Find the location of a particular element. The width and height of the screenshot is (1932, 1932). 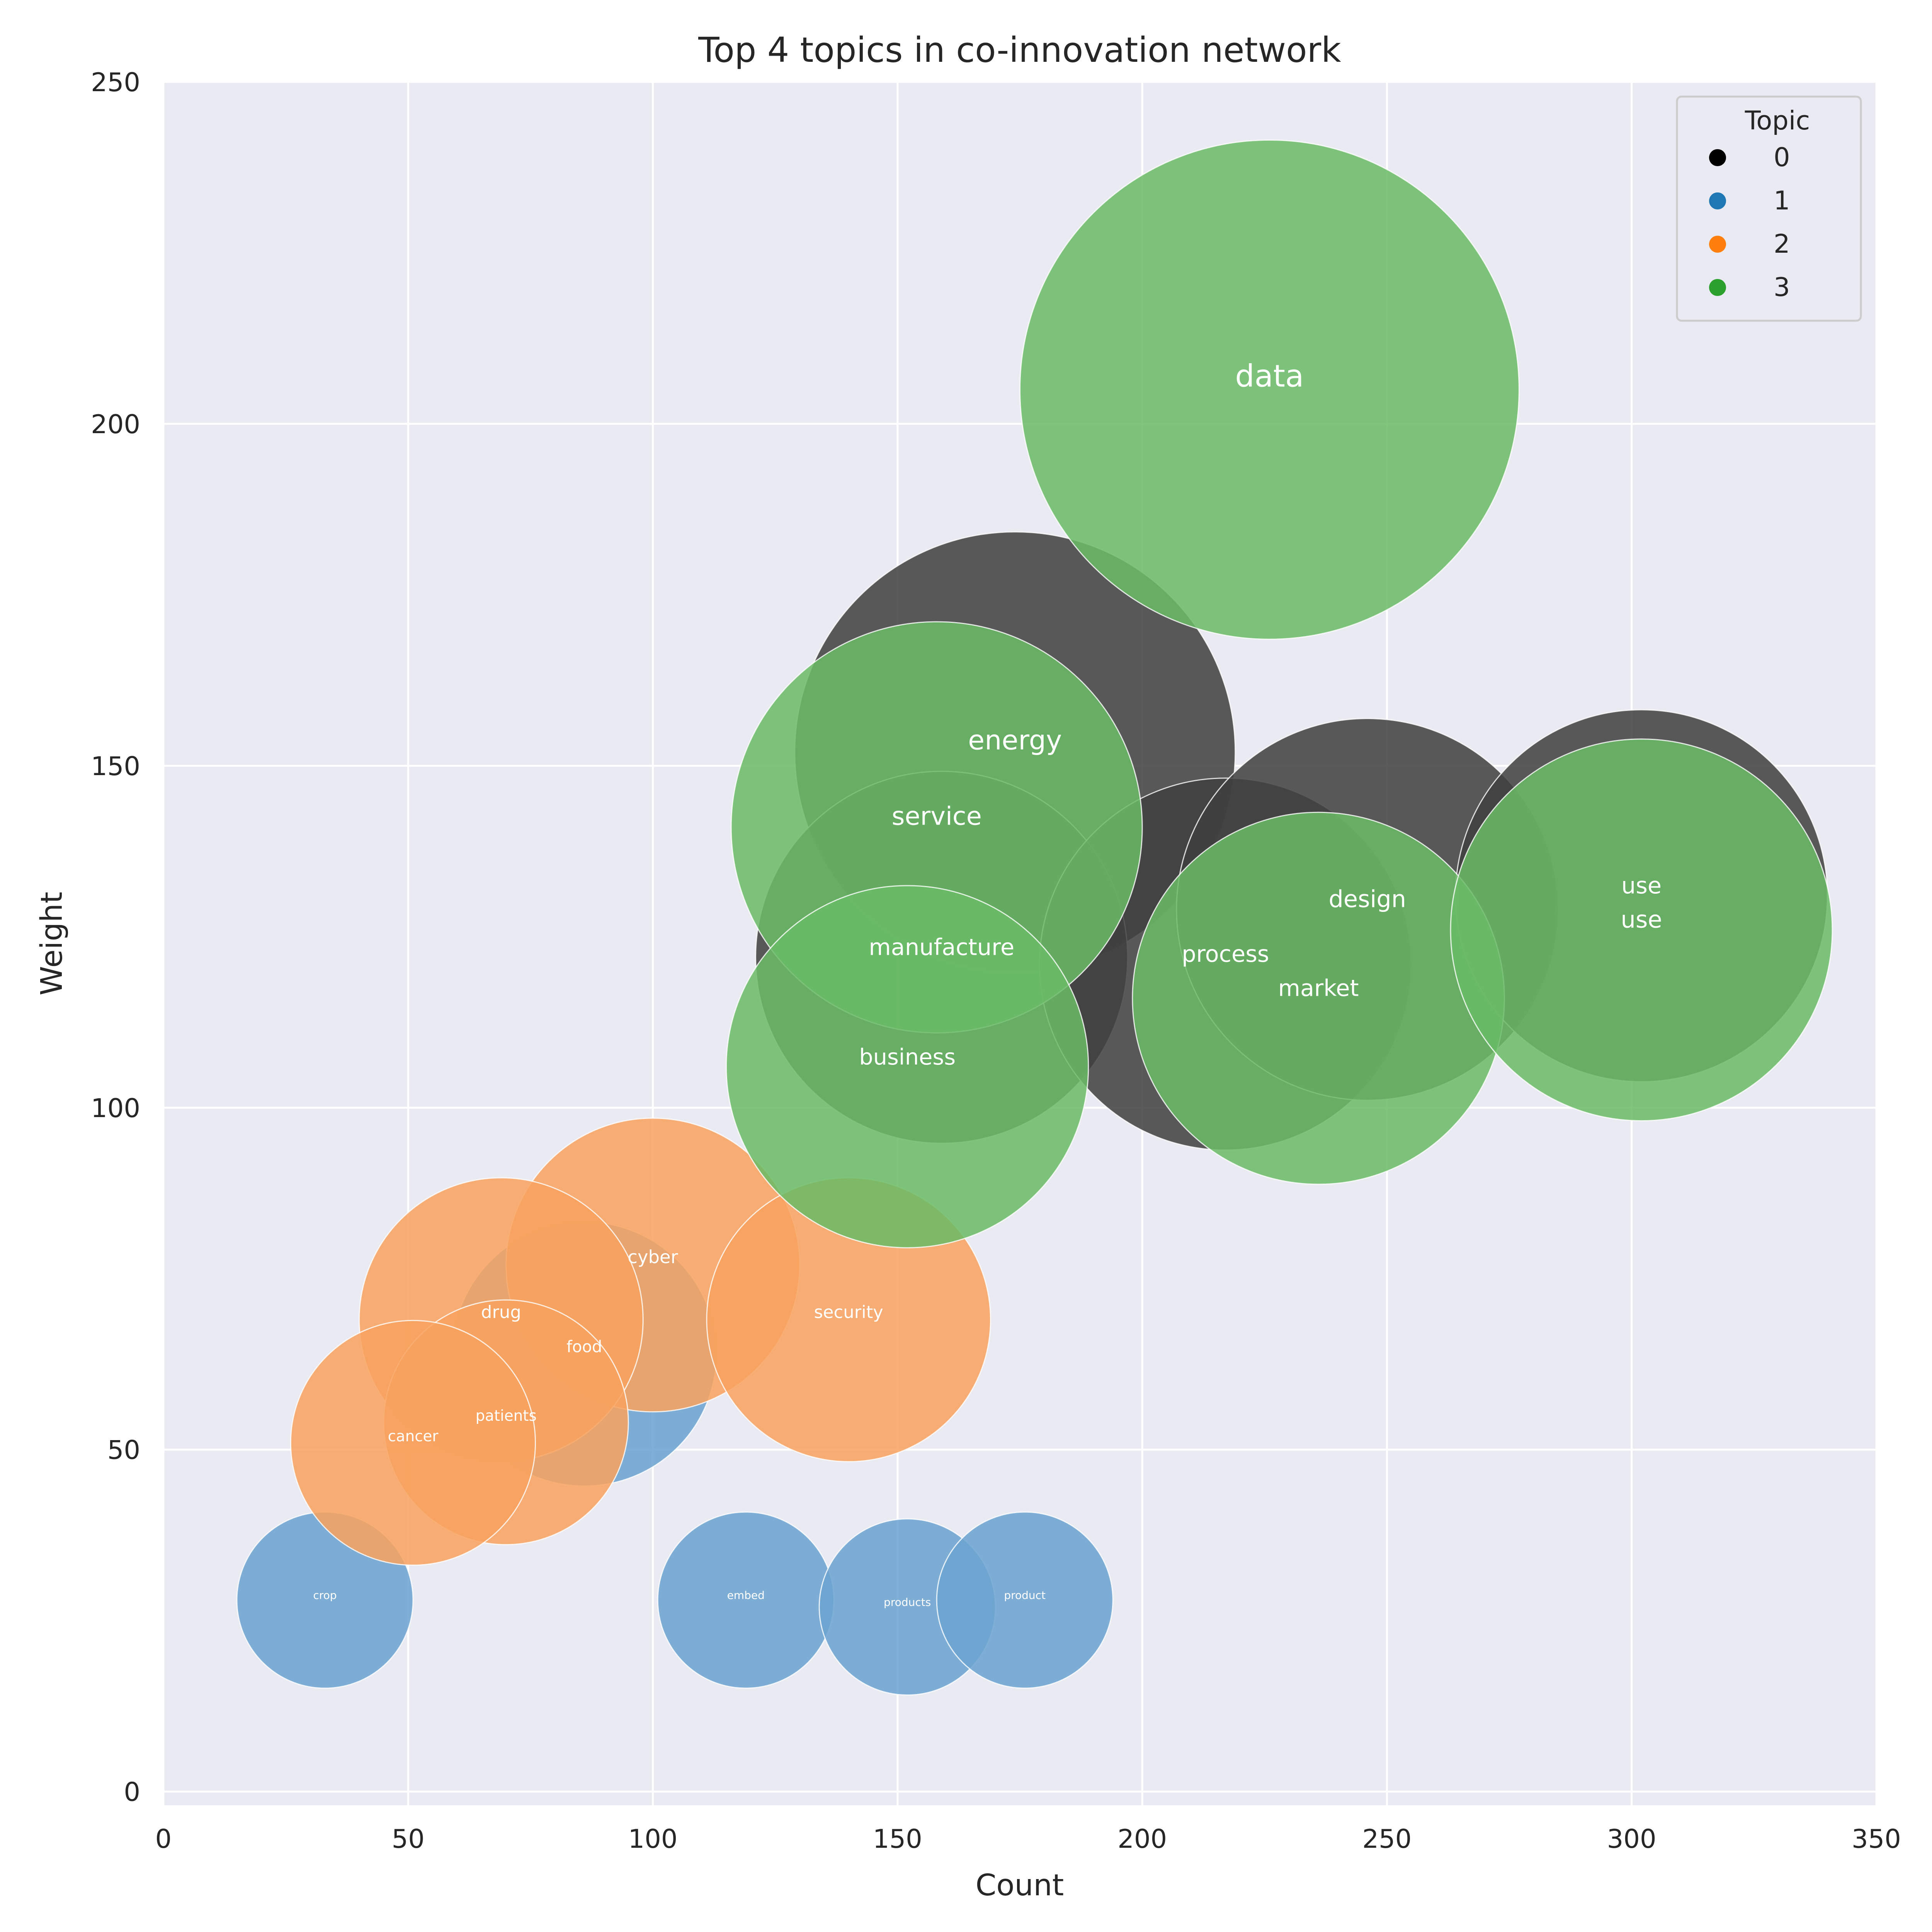

y-tick-label: 250 is located at coordinates (116, 82).